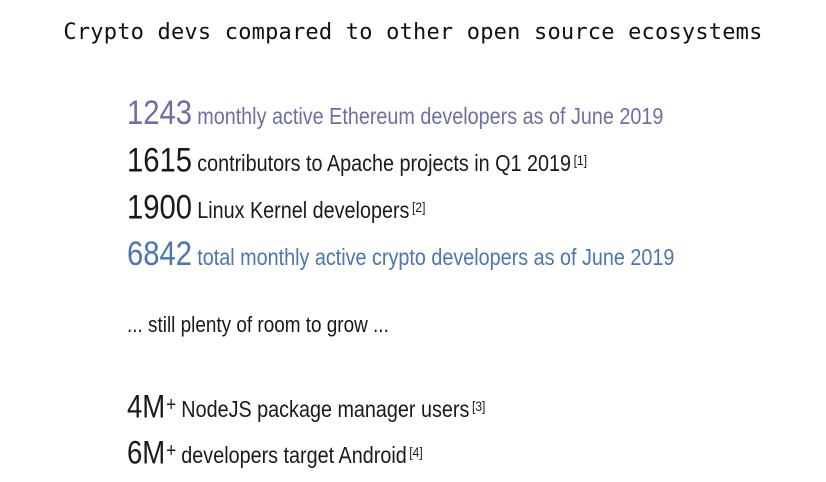 This screenshot has height=482, width=826. Describe the element at coordinates (478, 406) in the screenshot. I see `footnote-ref: [3]` at that location.